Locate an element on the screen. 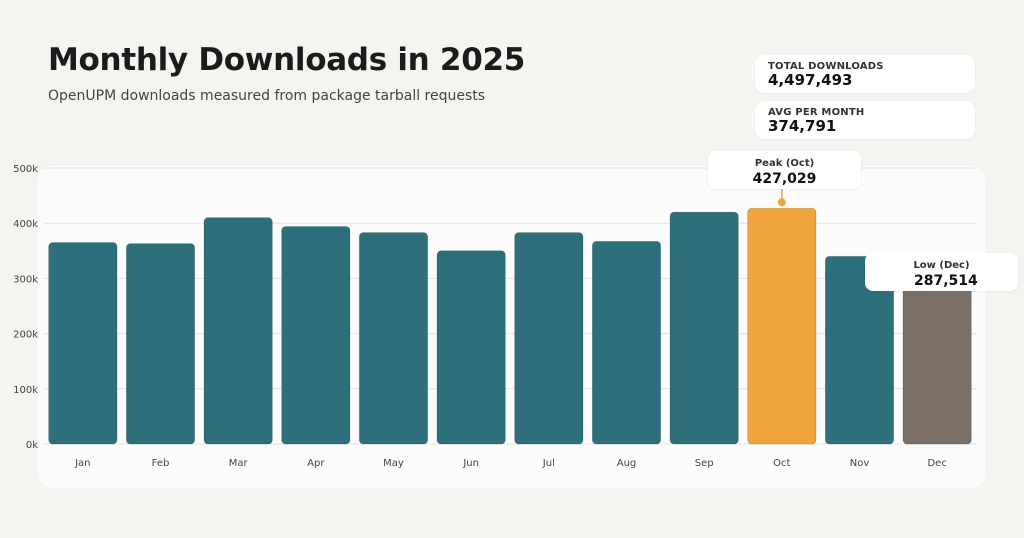  peak-callout: Peak (Oct) 427,029 is located at coordinates (784, 170).